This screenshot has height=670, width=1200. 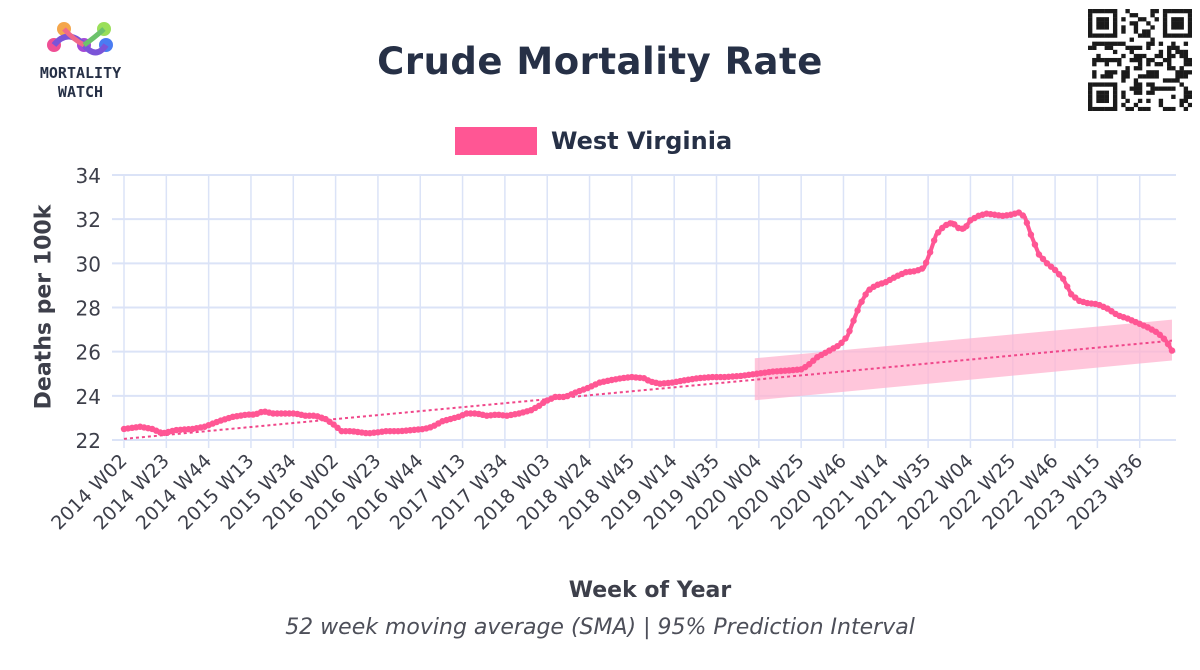 I want to click on y-tick-label: 34, so click(x=88, y=176).